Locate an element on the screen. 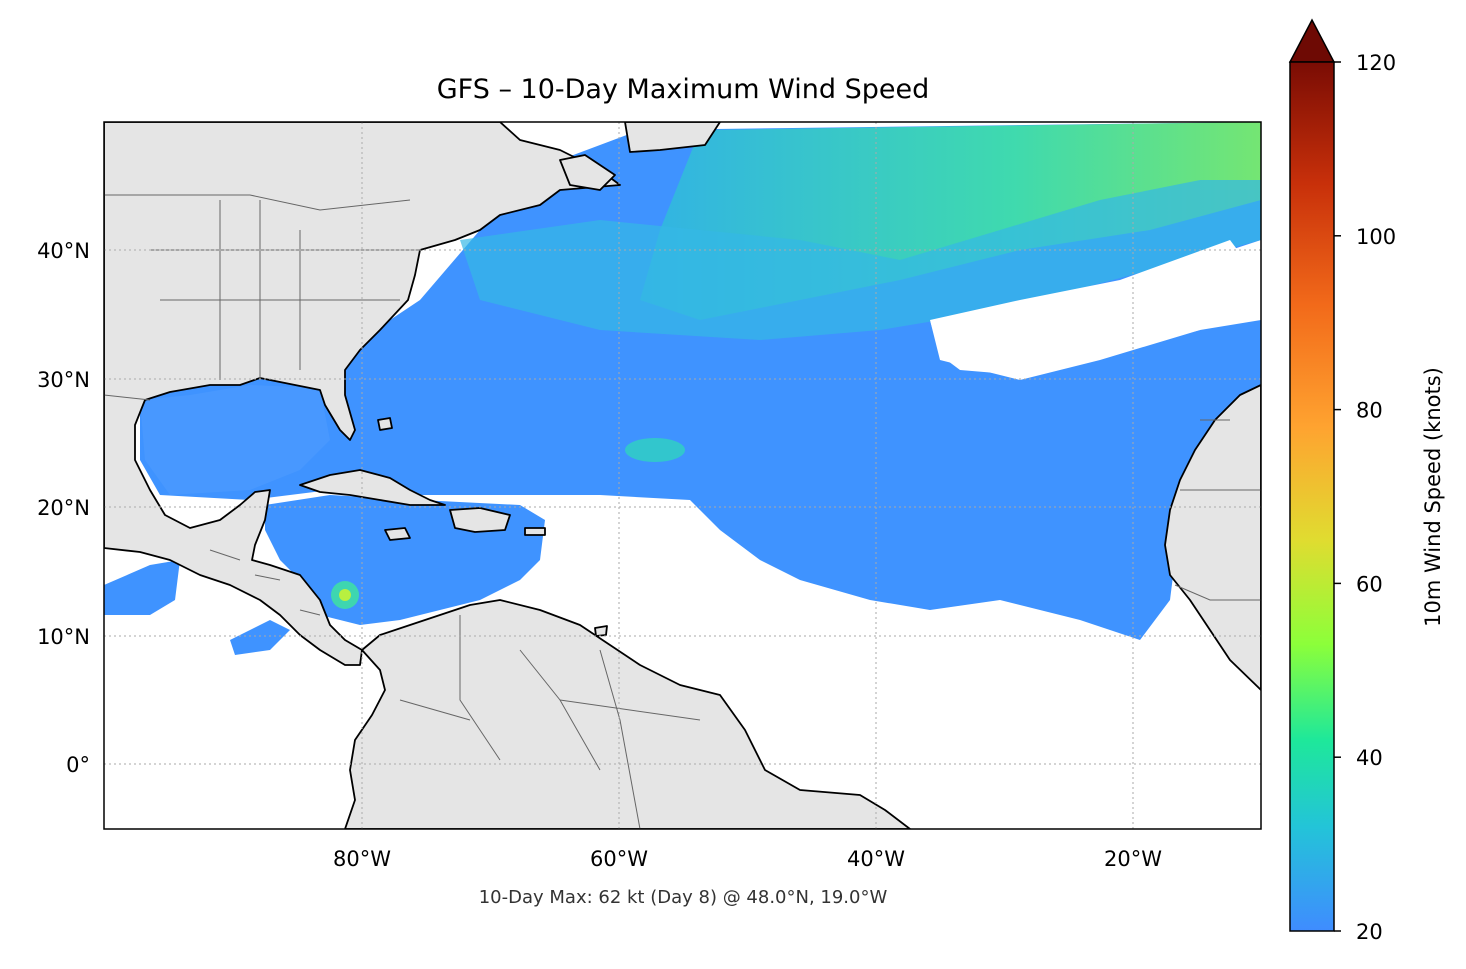 This screenshot has width=1466, height=969. land-trinidad is located at coordinates (601, 631).